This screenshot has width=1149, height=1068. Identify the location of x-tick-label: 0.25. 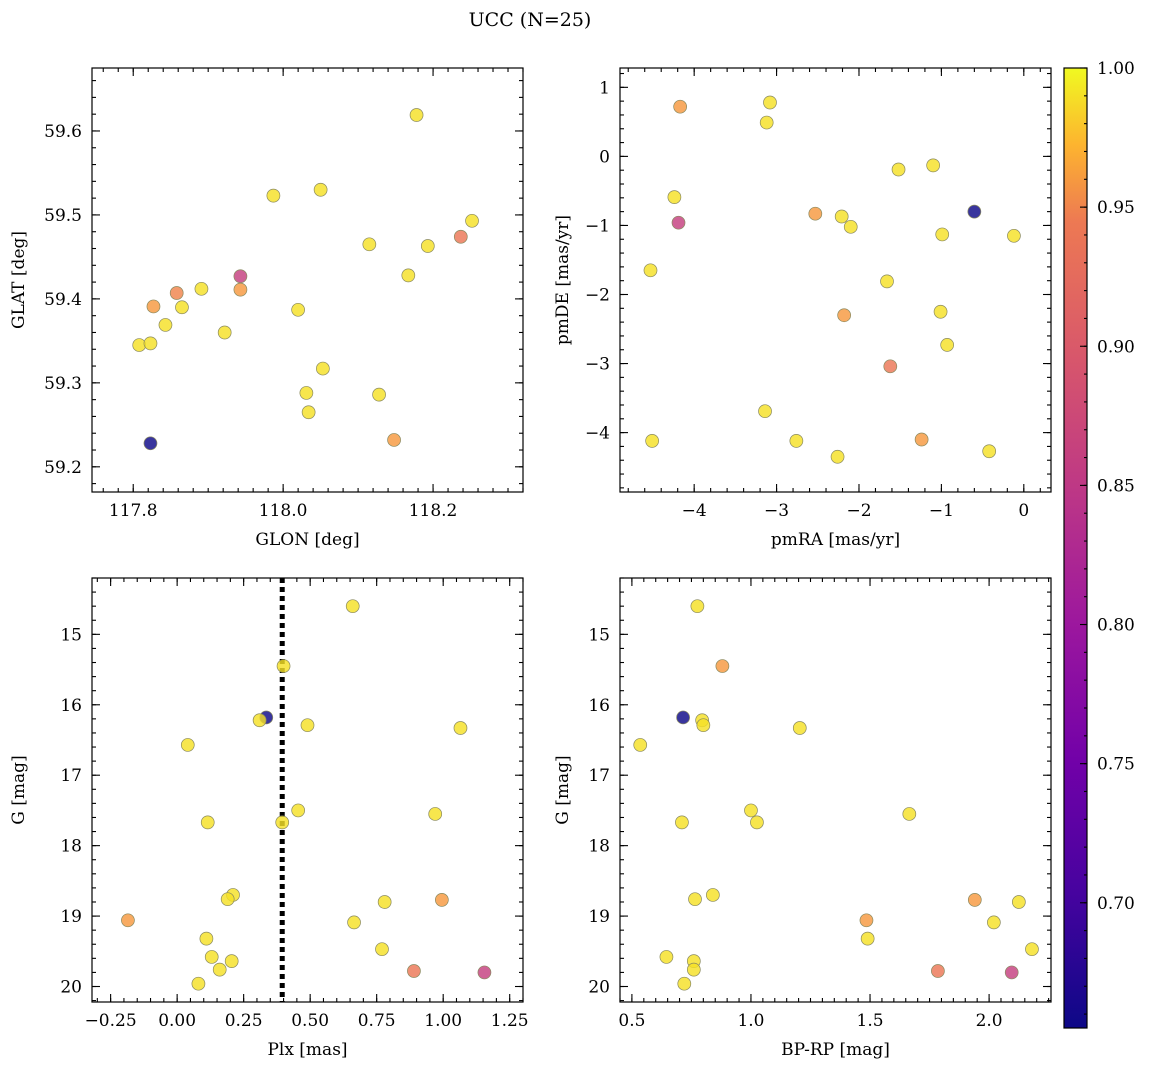
(244, 1021).